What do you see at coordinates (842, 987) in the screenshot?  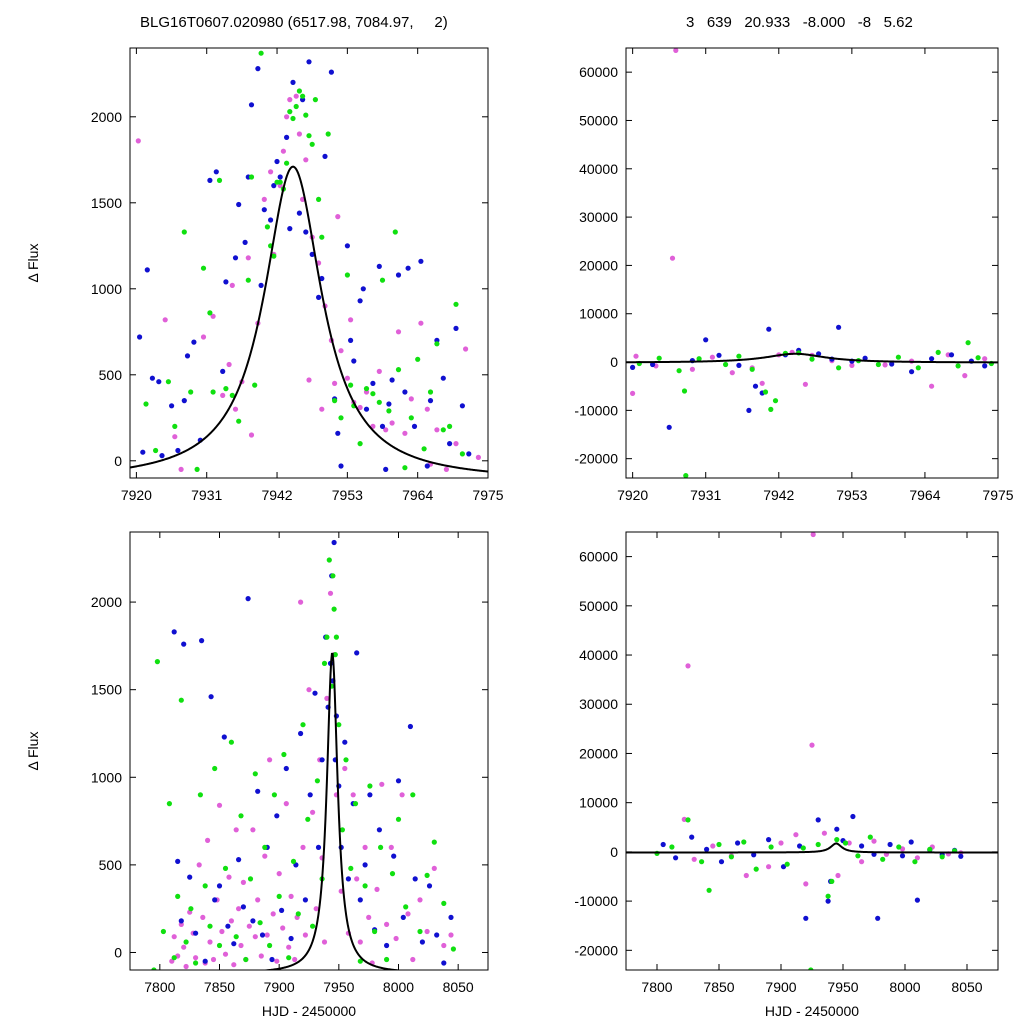 I see `x-tick-label: 7950` at bounding box center [842, 987].